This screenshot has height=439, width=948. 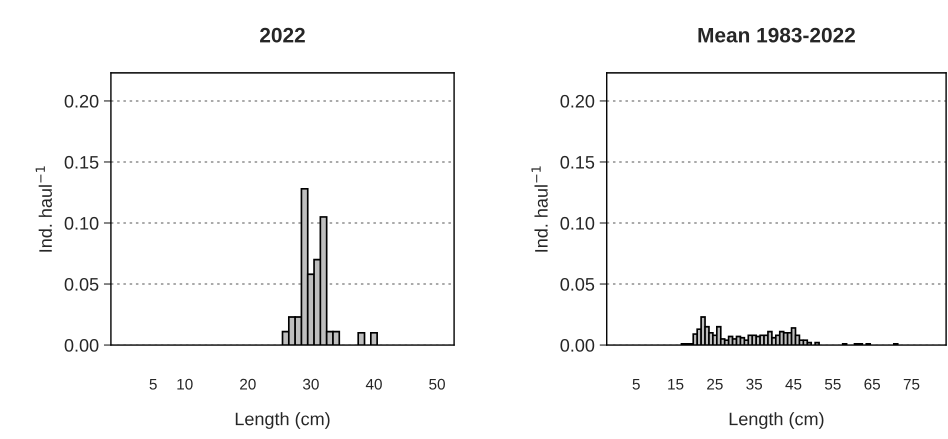 I want to click on x-tick-label: 20, so click(x=248, y=384).